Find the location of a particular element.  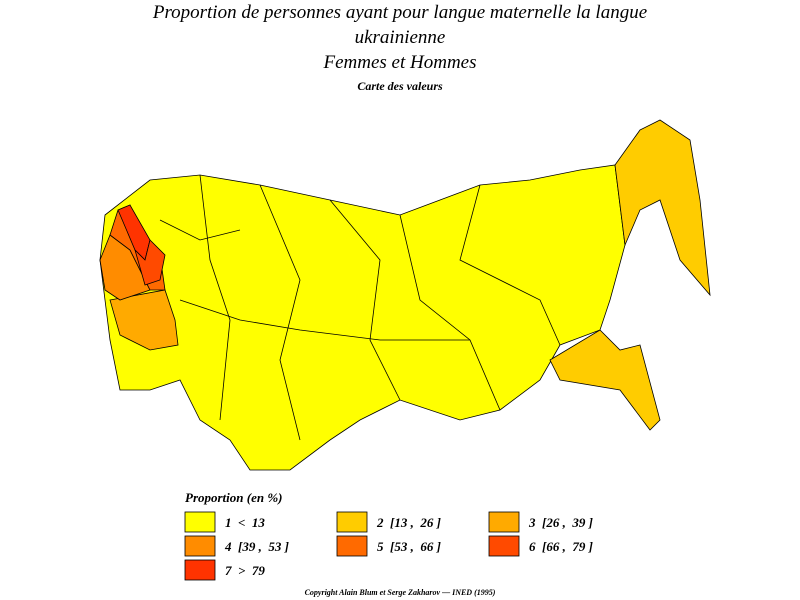

title-line: Femmes et Hommes is located at coordinates (399, 62).